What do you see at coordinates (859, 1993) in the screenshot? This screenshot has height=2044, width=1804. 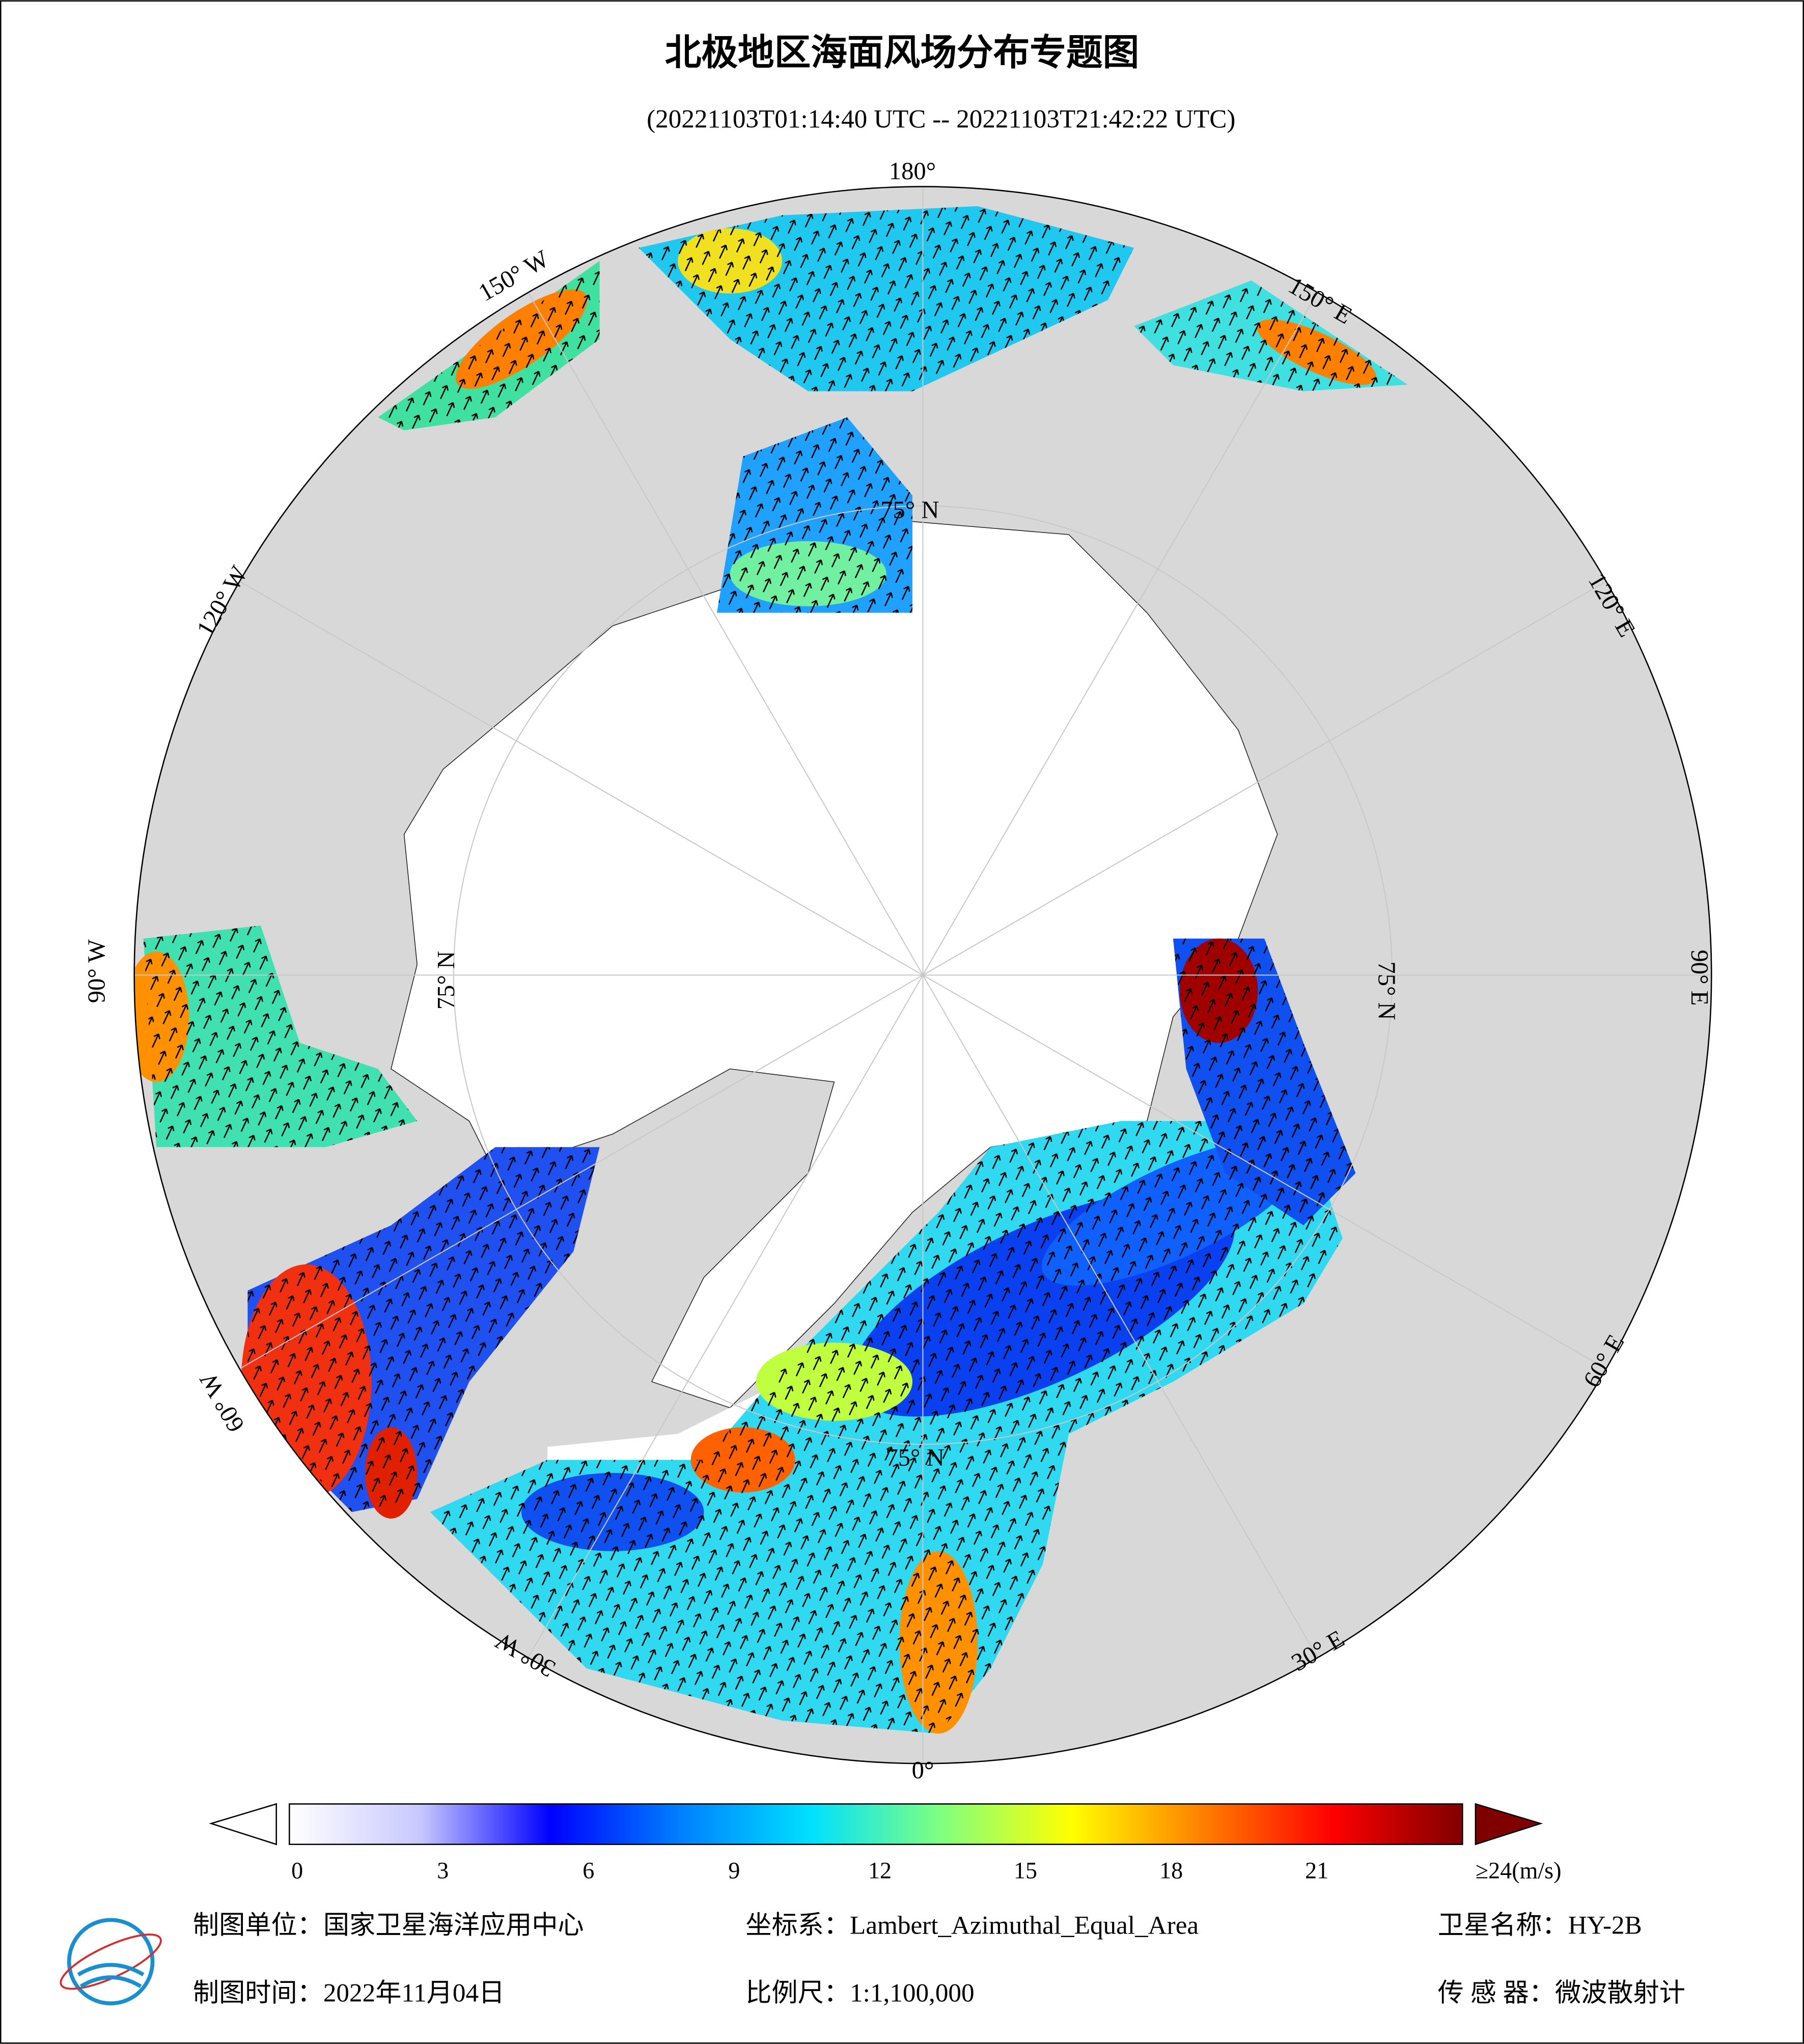 I see `footer-scale: 比例尺：1:1,100,000` at bounding box center [859, 1993].